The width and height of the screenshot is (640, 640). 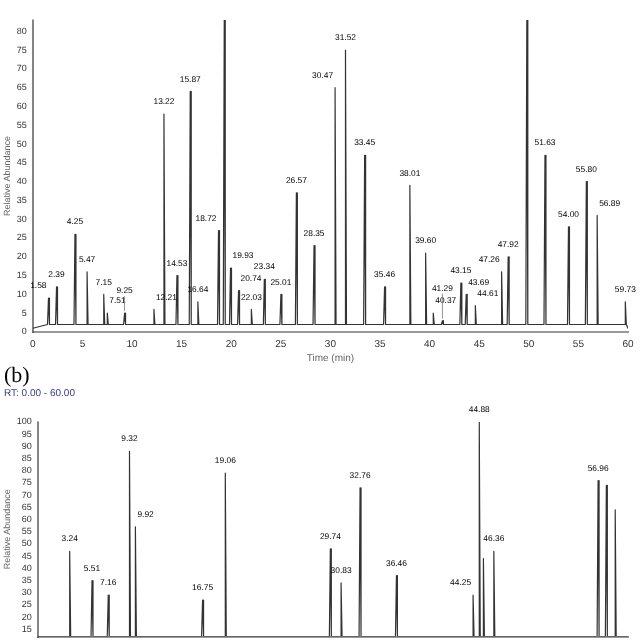 I want to click on chart-title: (b), so click(x=17, y=376).